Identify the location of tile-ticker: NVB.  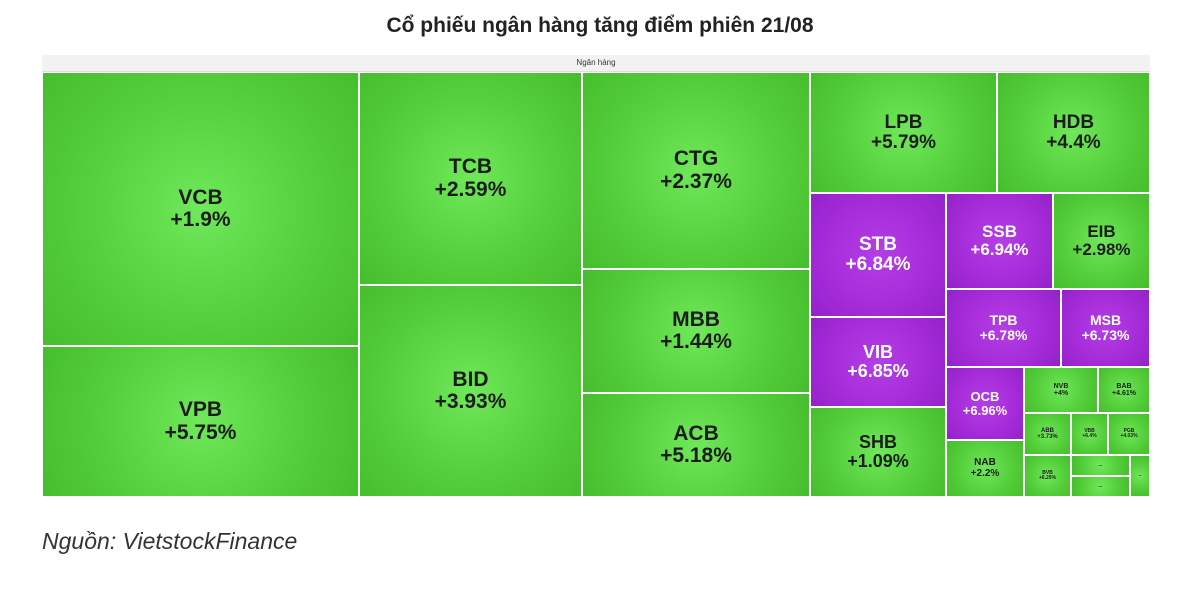
(1061, 386).